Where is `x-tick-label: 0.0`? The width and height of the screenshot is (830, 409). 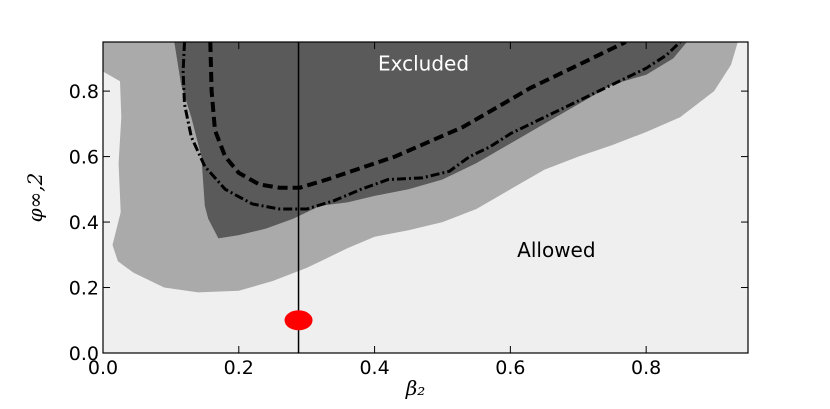
x-tick-label: 0.0 is located at coordinates (103, 368).